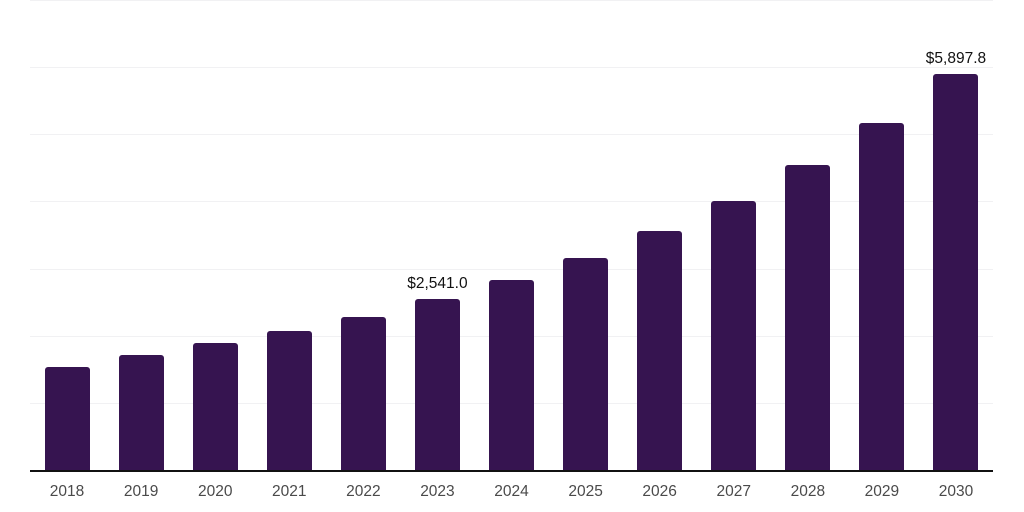 The width and height of the screenshot is (1024, 512). I want to click on x-tick-label-2024: 2024, so click(511, 491).